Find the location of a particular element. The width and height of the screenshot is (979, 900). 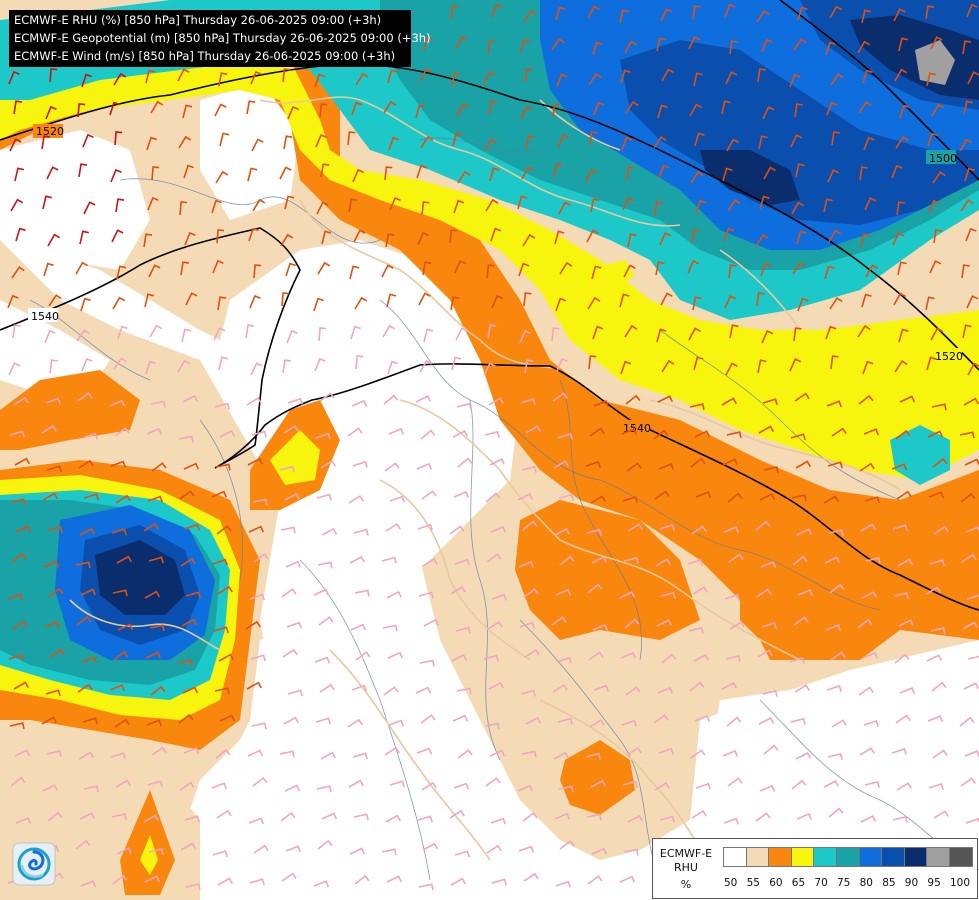

humidity-90-core-e is located at coordinates (750, 177).